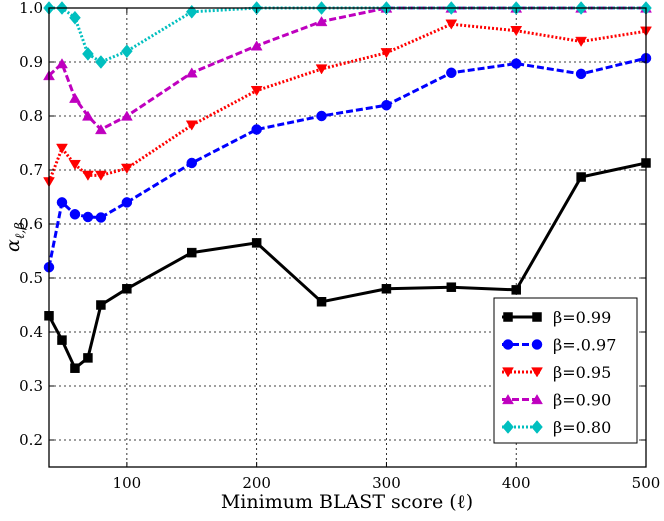 The image size is (664, 521). What do you see at coordinates (347, 502) in the screenshot?
I see `x-axis-title: Minimum BLAST score (ℓ)` at bounding box center [347, 502].